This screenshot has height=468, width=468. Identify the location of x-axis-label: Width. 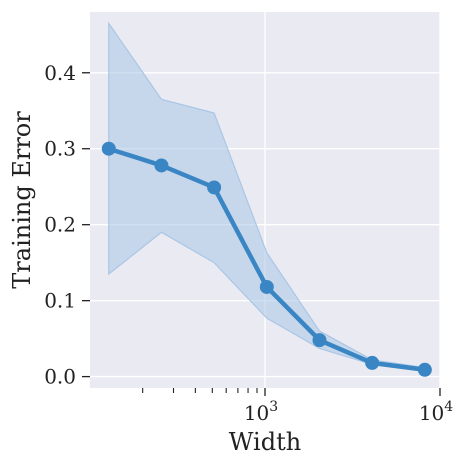
(265, 442).